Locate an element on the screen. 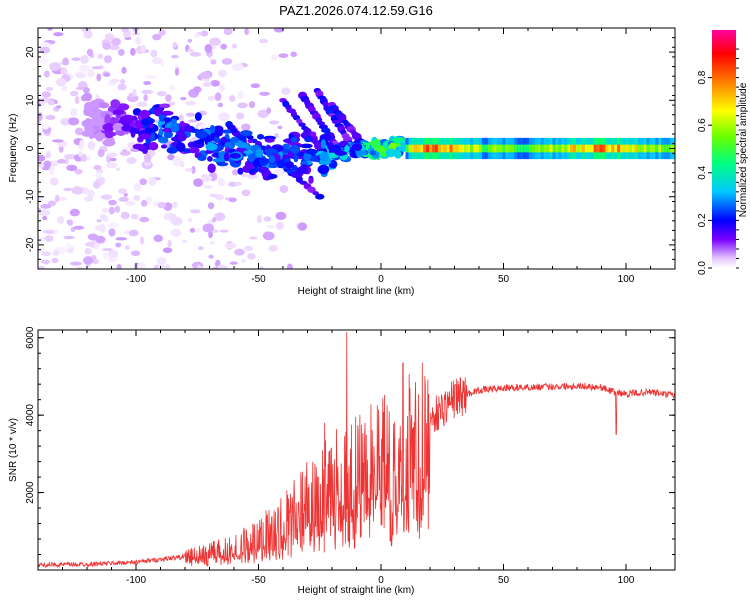 The image size is (750, 600). spectrogram-x-tick-label: 0 is located at coordinates (381, 279).